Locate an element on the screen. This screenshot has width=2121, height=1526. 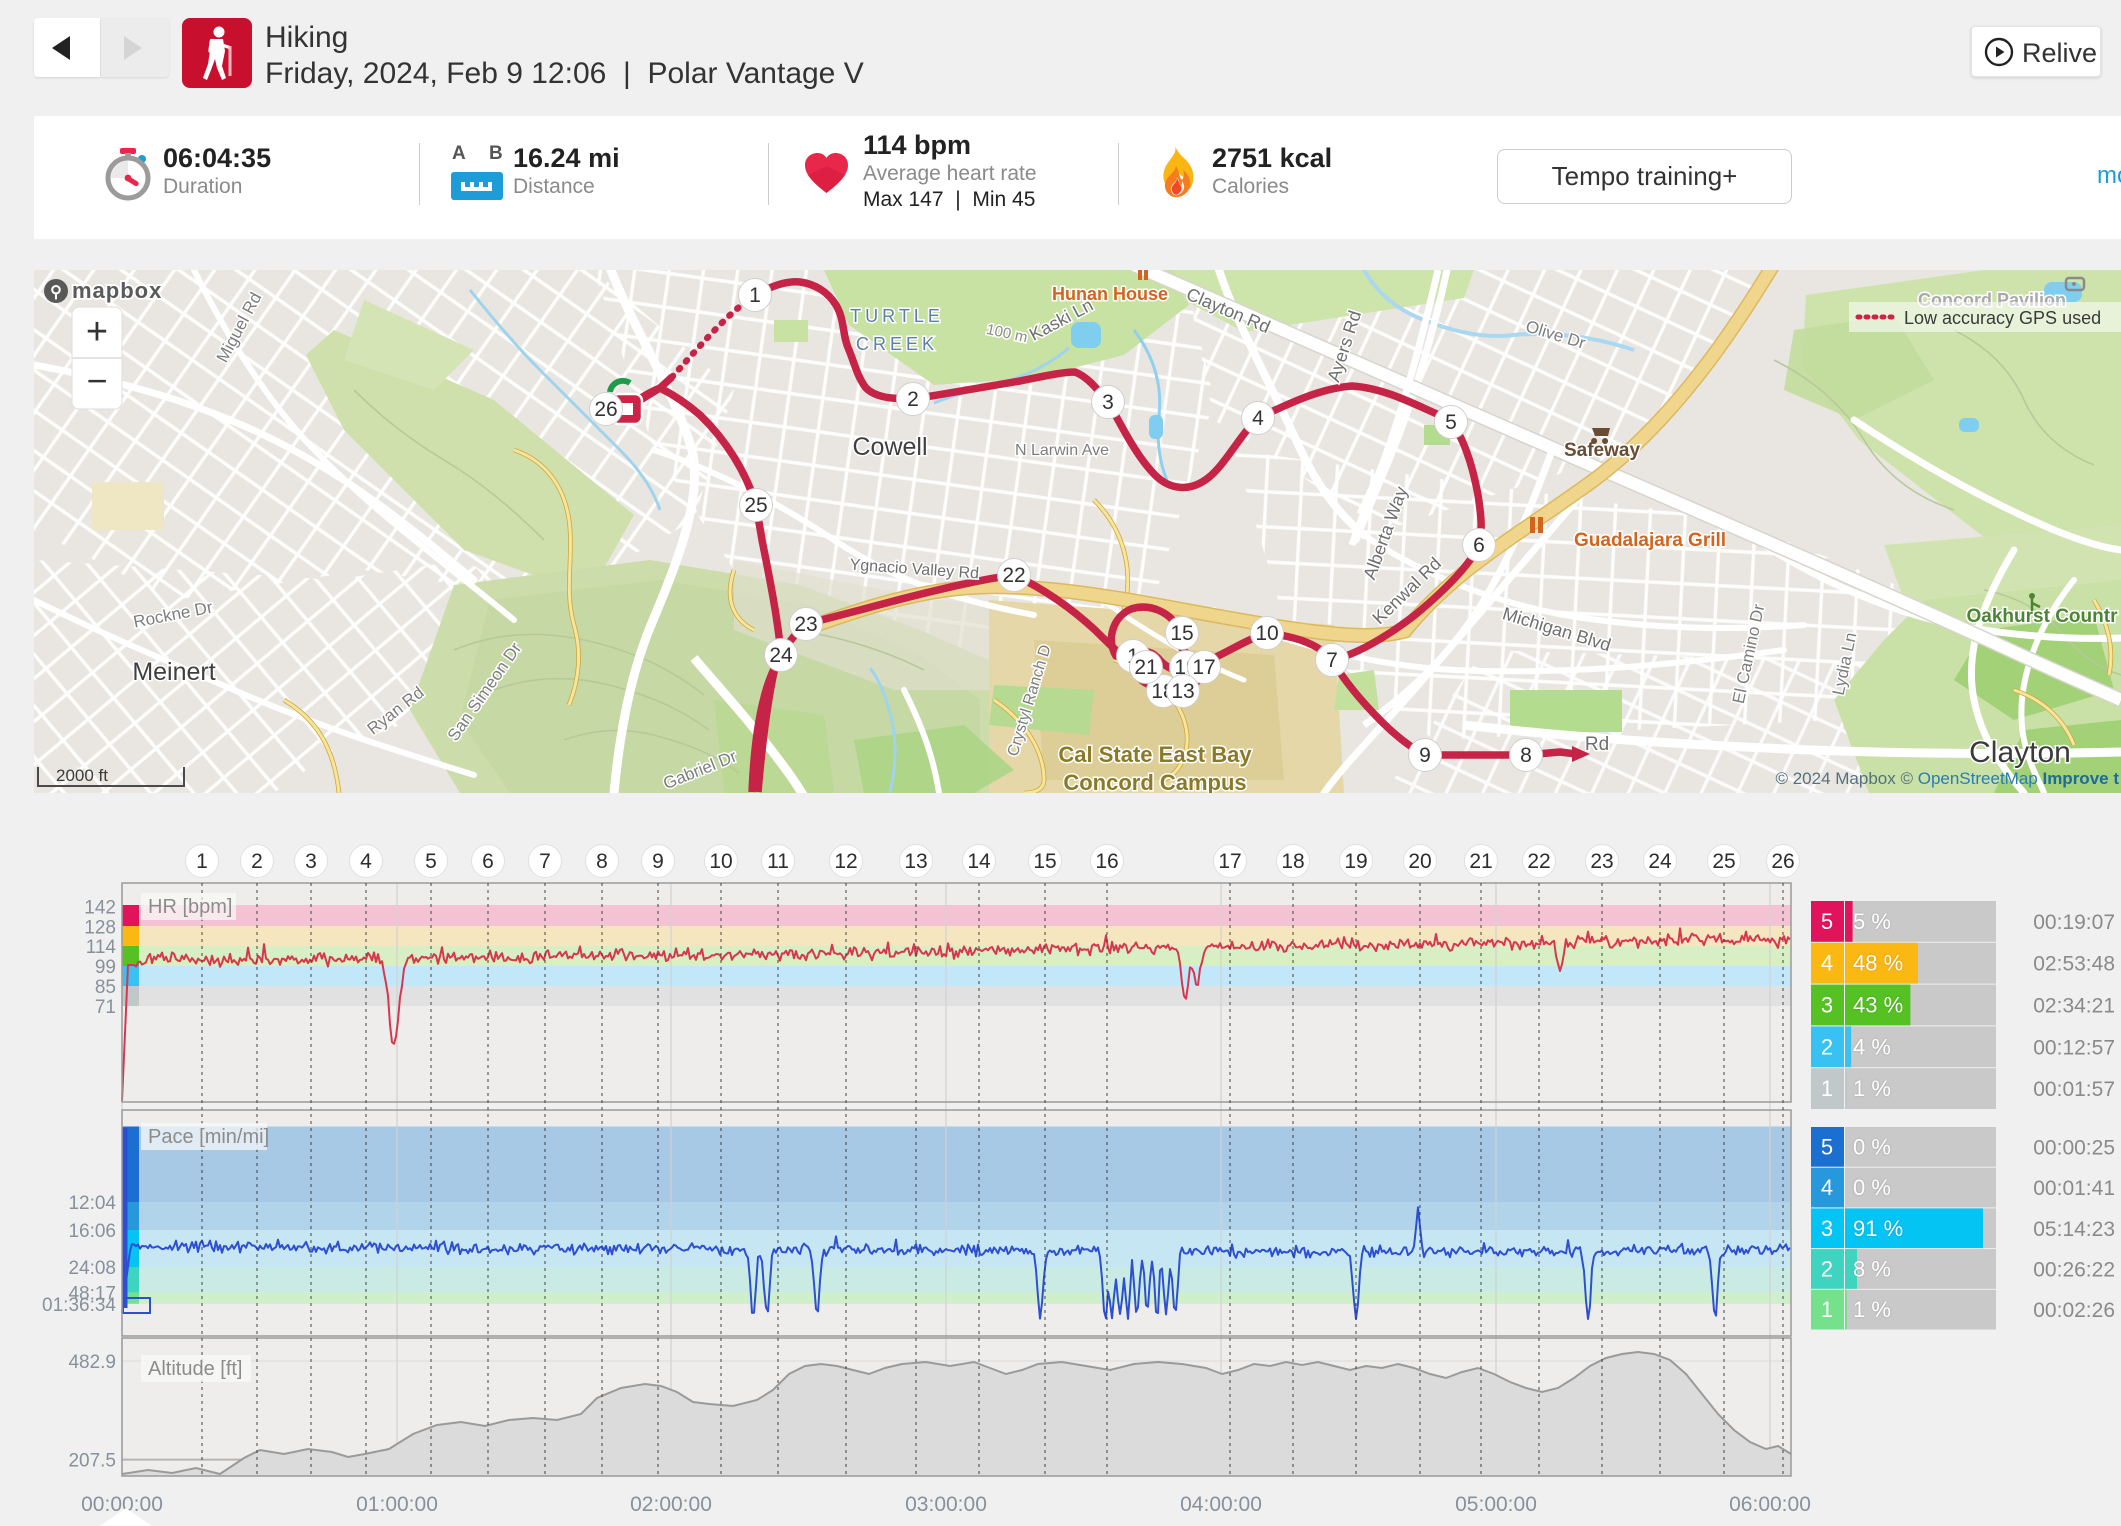
svg-text: 05:14:23 is located at coordinates (2074, 1229).